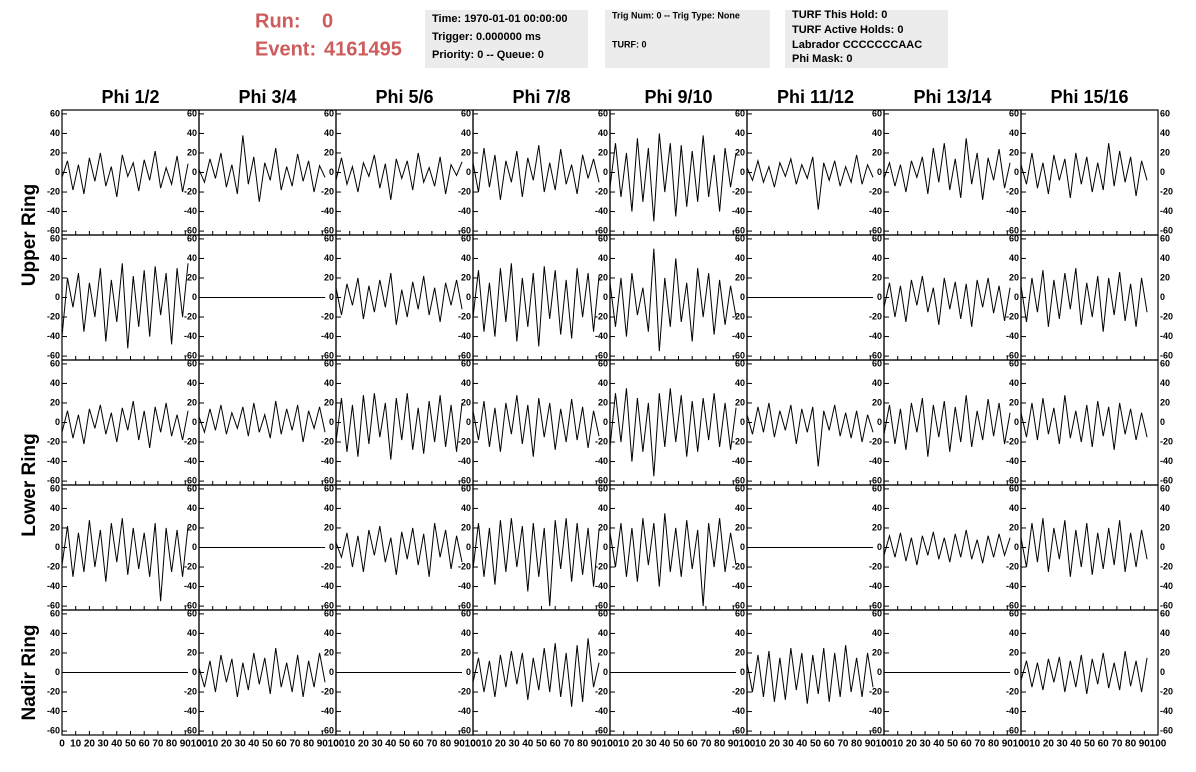 The image size is (1196, 772). I want to click on x-tick-label: 100, so click(610, 744).